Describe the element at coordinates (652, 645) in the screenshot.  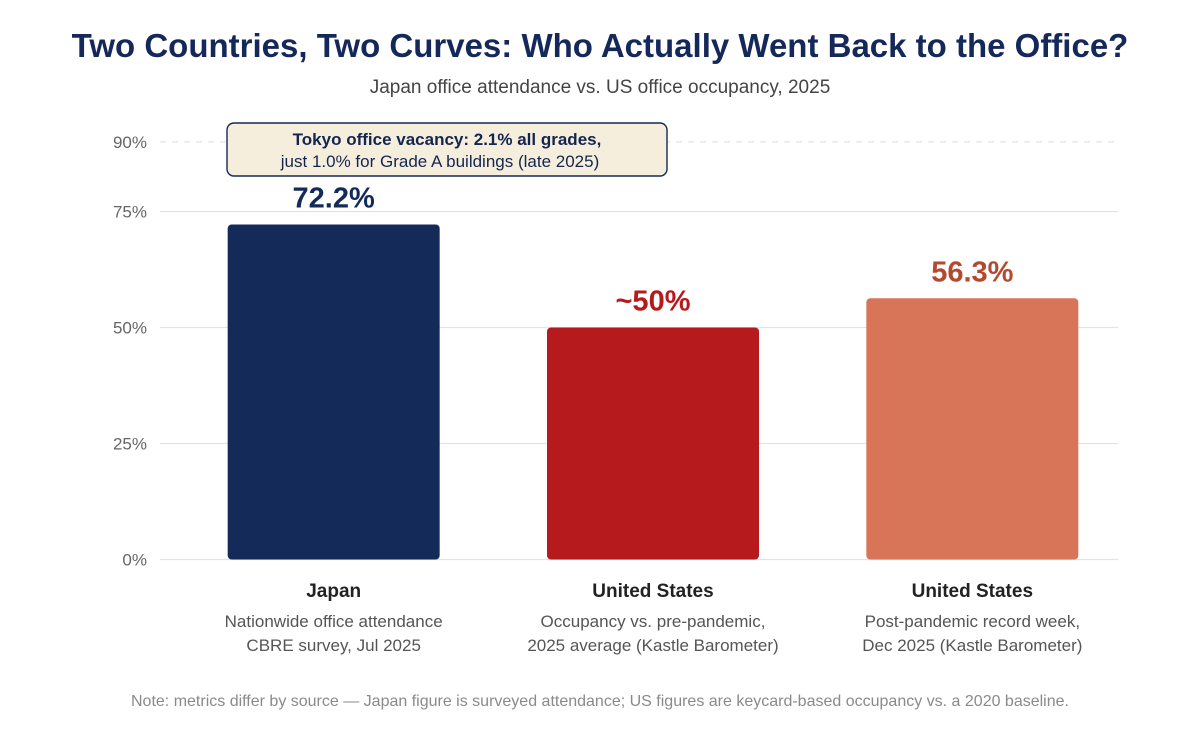
I see `category-desc-line-2: 2025 average (Kastle Barometer)` at that location.